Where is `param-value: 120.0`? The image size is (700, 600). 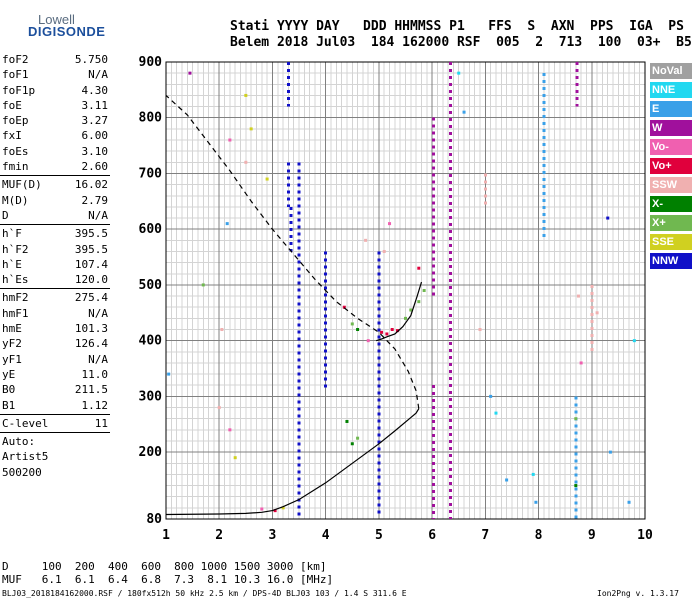 param-value: 120.0 is located at coordinates (91, 280).